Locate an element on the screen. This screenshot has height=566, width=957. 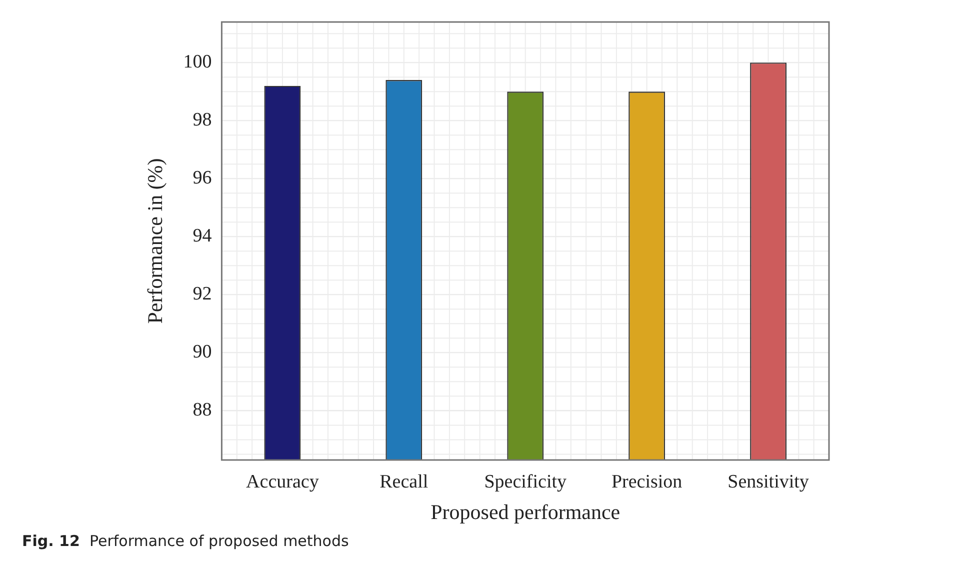
x-tick-label: Accuracy is located at coordinates (283, 481).